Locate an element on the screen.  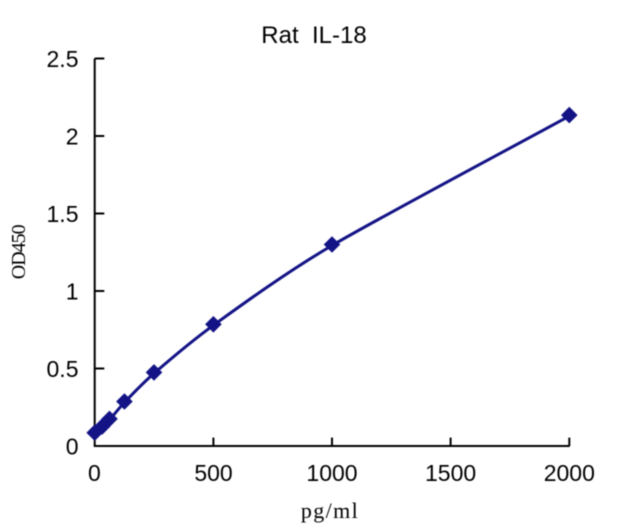
svg-text: 0.5 is located at coordinates (63, 369).